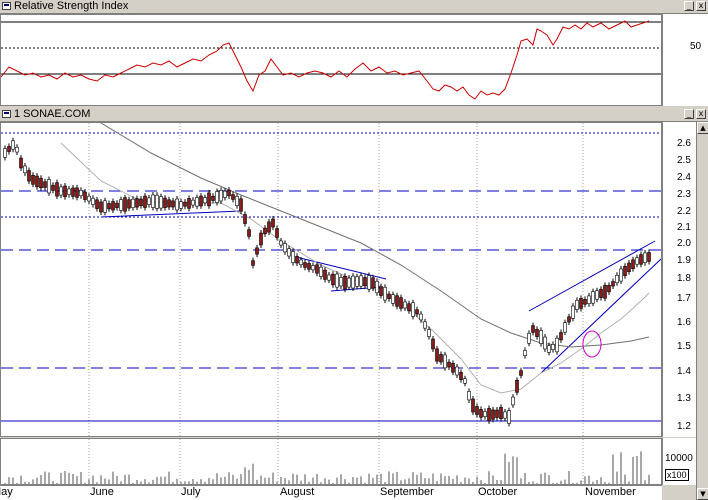 The width and height of the screenshot is (708, 500). I want to click on price-title: 1 SONAE.COM, so click(52, 114).